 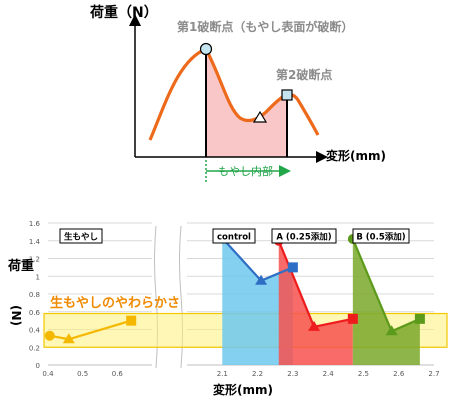 What do you see at coordinates (20, 266) in the screenshot?
I see `y-axis-label-top: 荷重` at bounding box center [20, 266].